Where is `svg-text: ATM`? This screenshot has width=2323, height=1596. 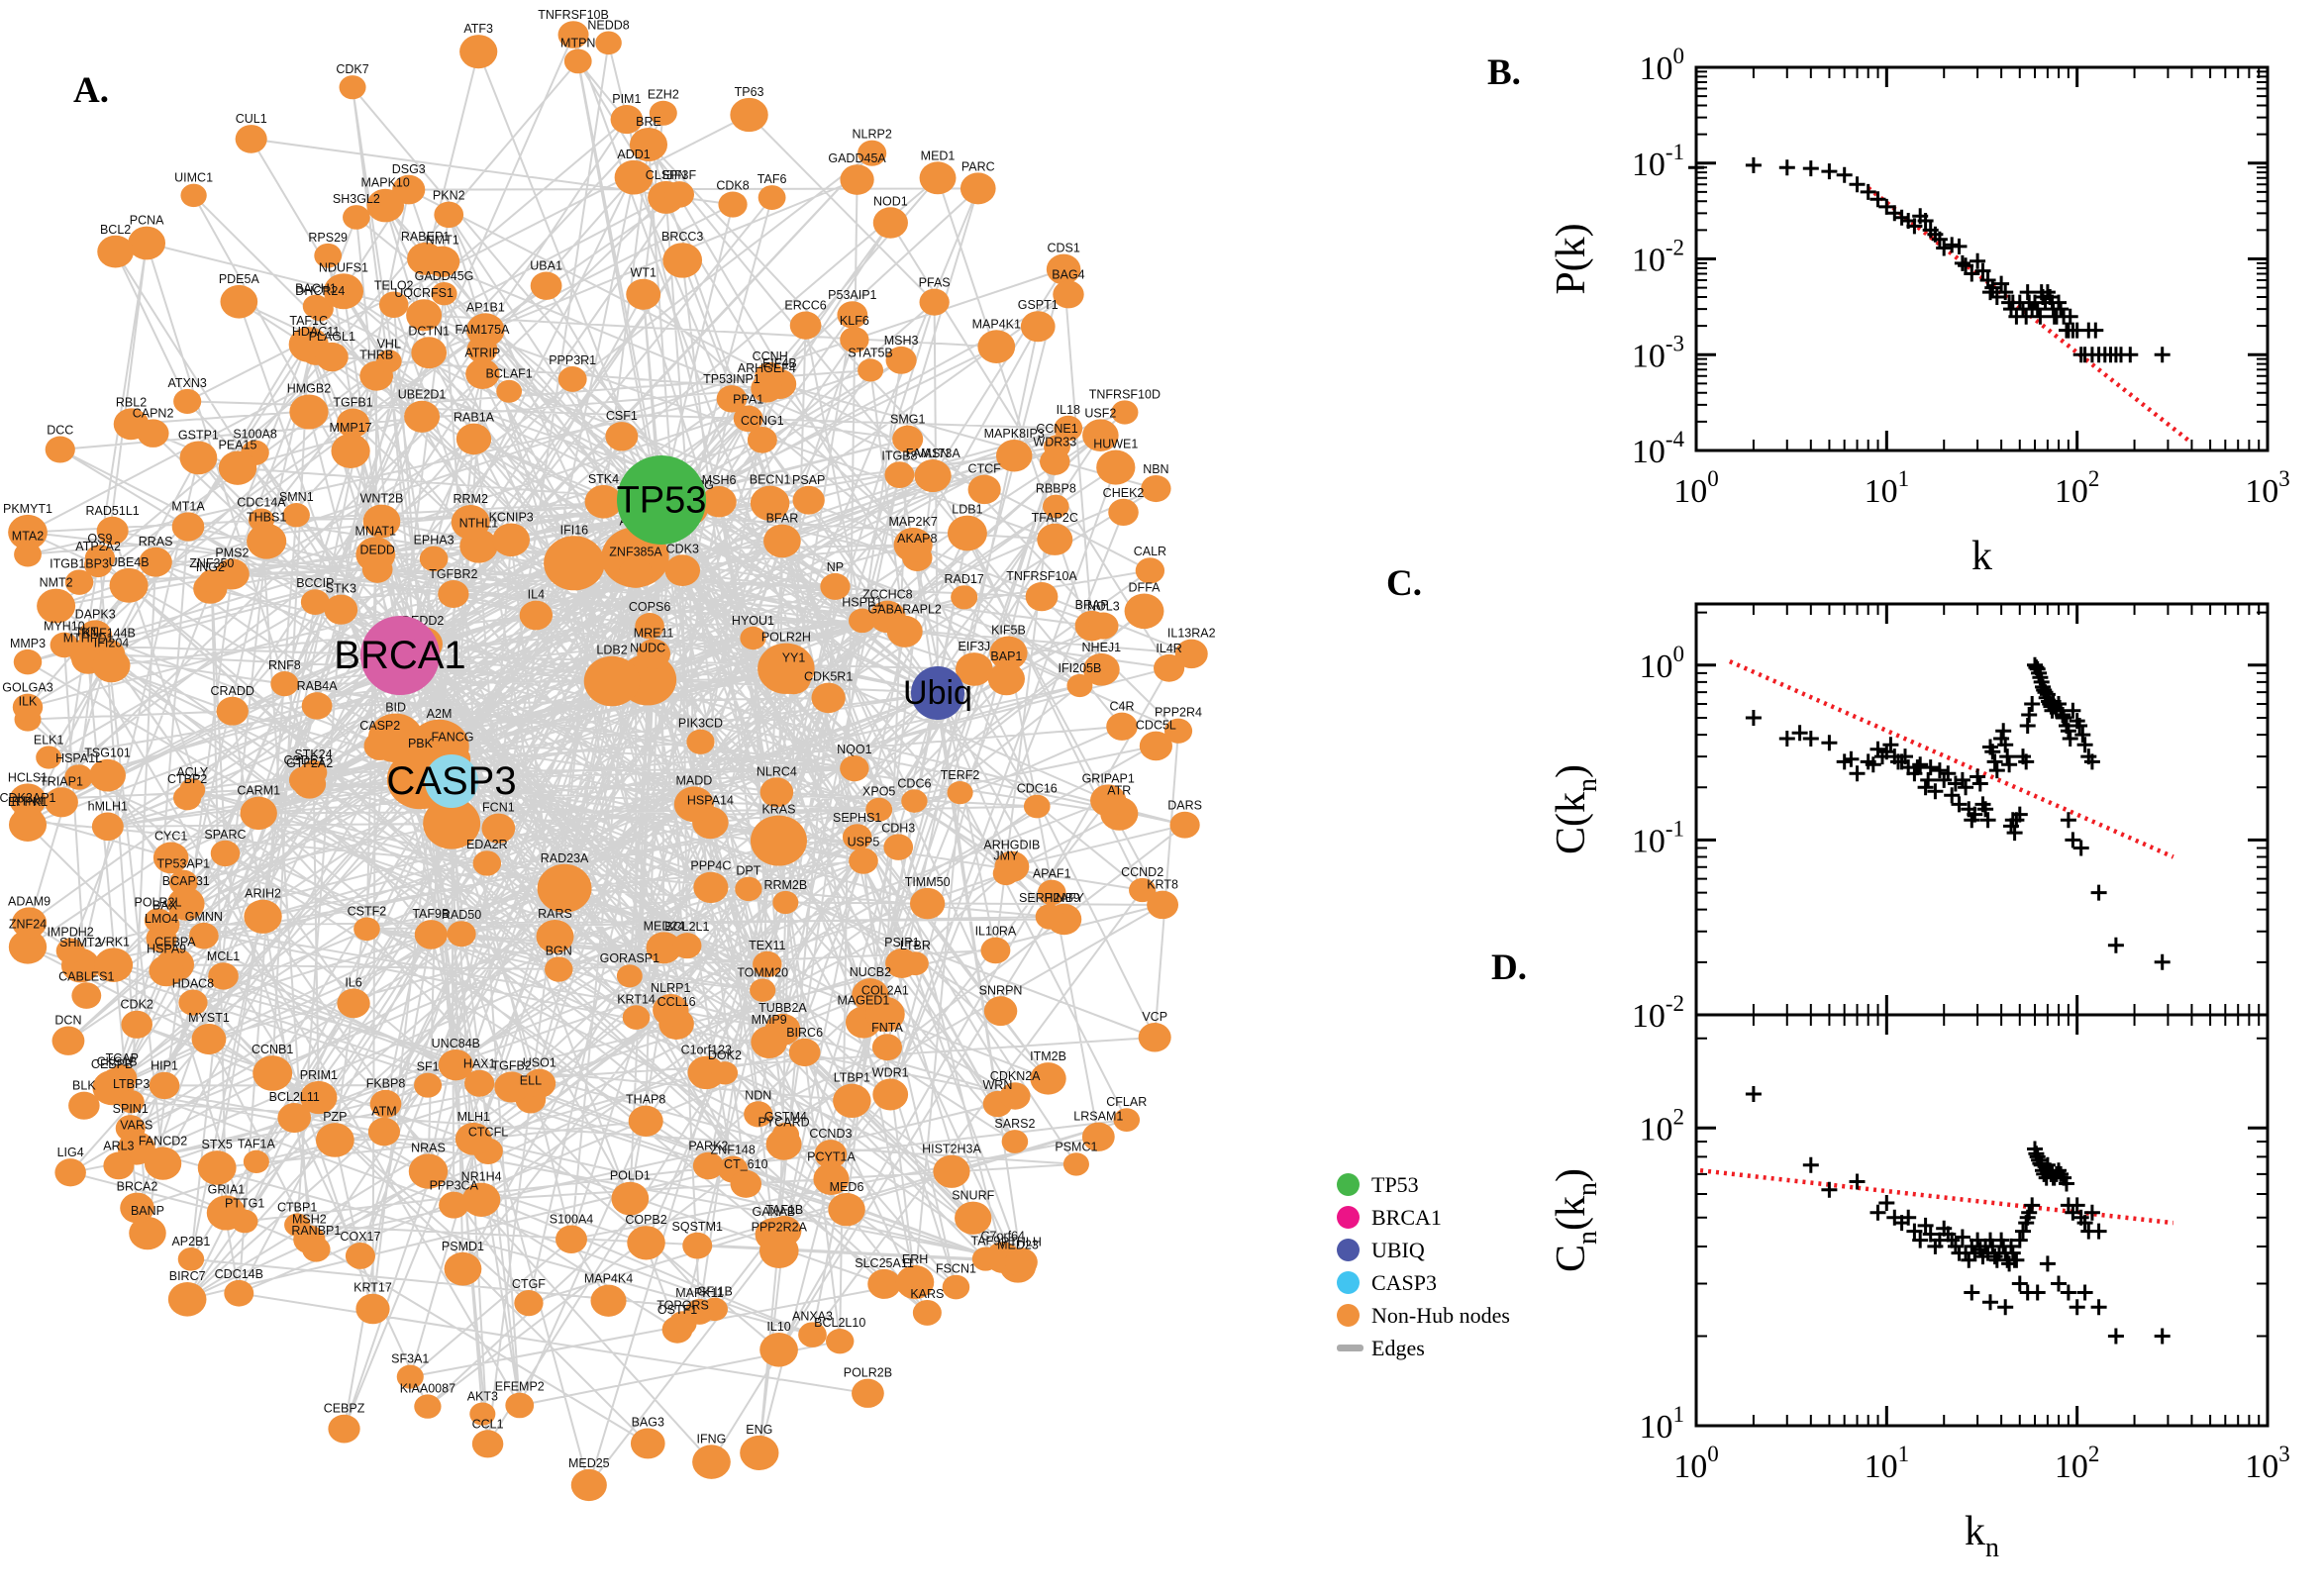 svg-text: ATM is located at coordinates (383, 1112).